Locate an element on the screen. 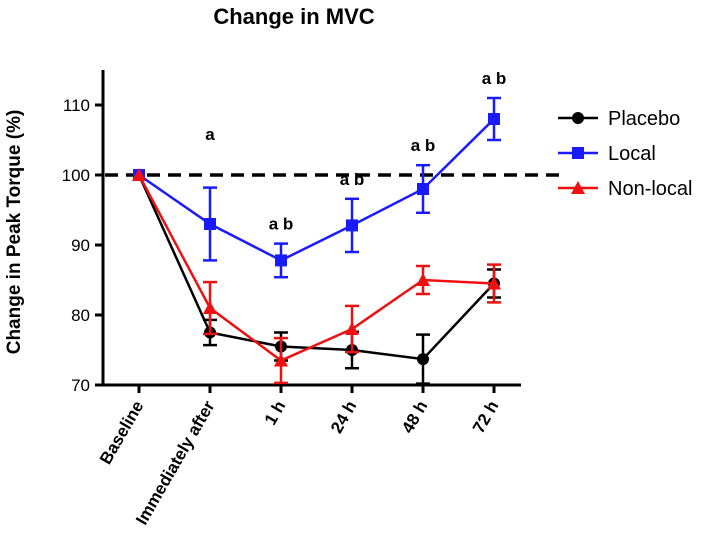 The width and height of the screenshot is (709, 539). series-line-local is located at coordinates (316, 190).